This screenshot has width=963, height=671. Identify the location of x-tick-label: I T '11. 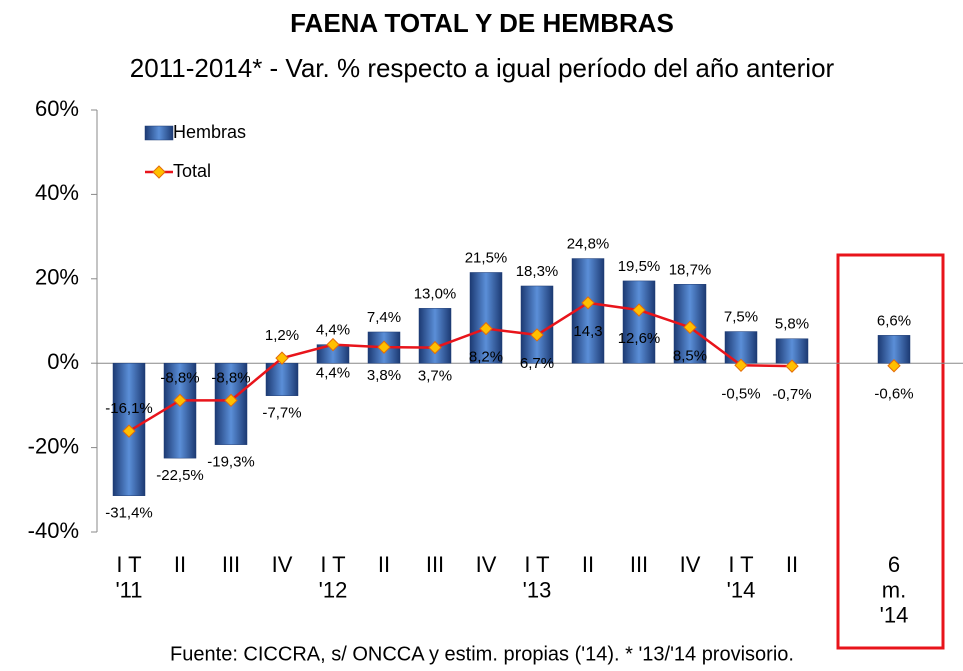
(128, 577).